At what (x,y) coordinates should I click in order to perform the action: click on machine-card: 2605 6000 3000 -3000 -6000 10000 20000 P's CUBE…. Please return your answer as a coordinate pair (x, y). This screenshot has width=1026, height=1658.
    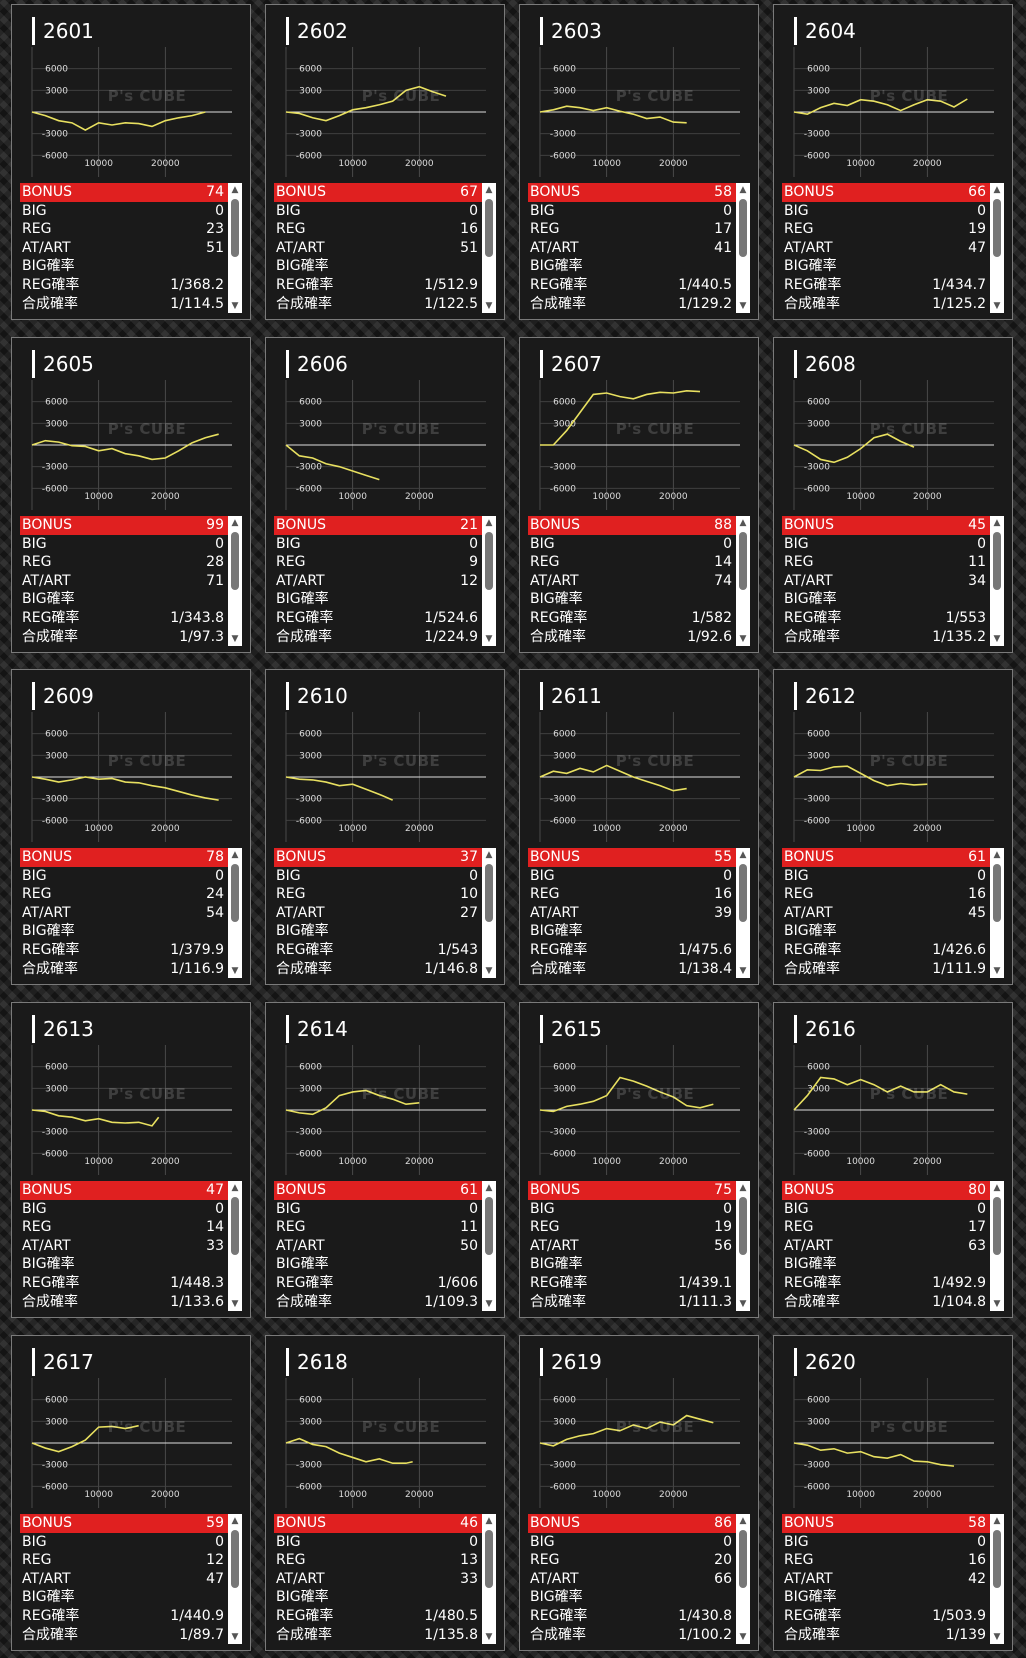
    Looking at the image, I should click on (131, 495).